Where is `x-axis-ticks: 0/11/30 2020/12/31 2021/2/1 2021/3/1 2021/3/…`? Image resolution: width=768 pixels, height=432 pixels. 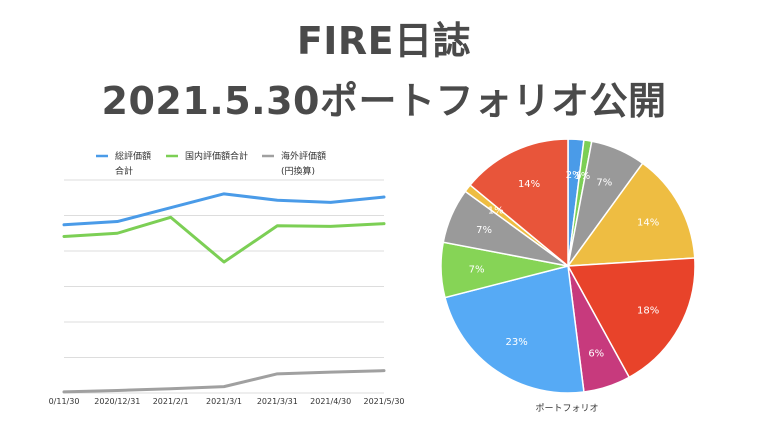 x-axis-ticks: 0/11/30 2020/12/31 2021/2/1 2021/3/1 2021/3/… is located at coordinates (227, 401).